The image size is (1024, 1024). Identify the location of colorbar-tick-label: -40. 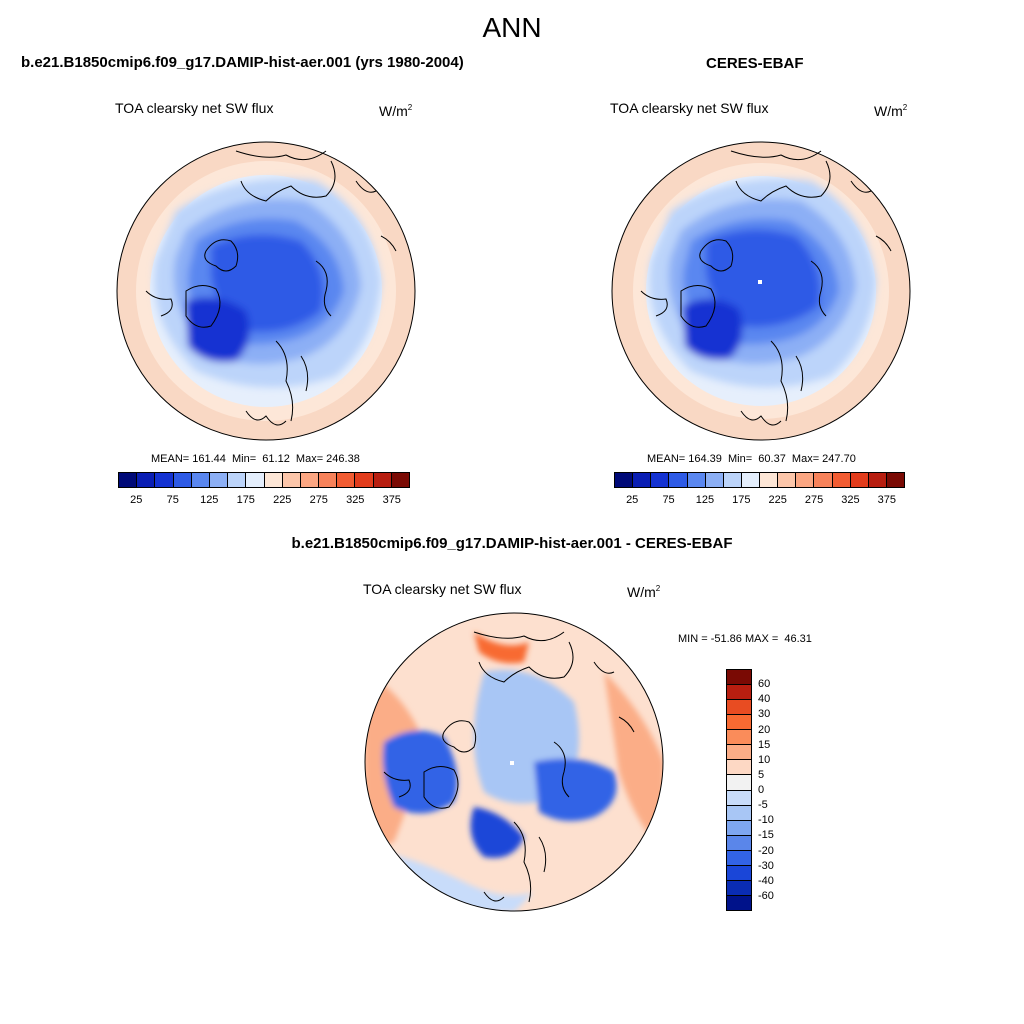
(766, 880).